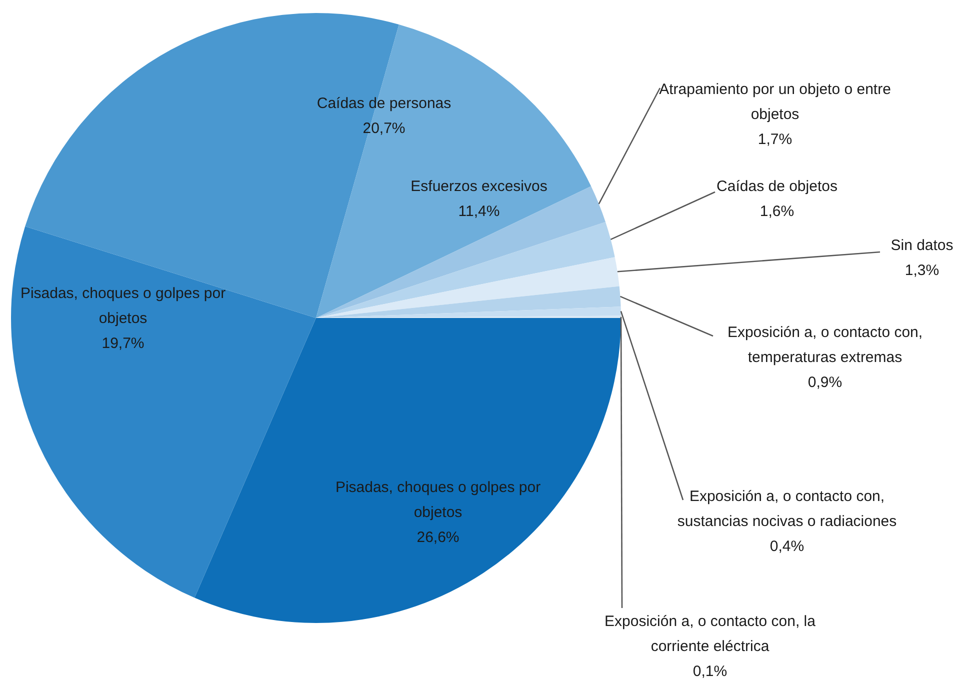 The width and height of the screenshot is (963, 679). What do you see at coordinates (922, 245) in the screenshot?
I see `slice-label: Sin datos` at bounding box center [922, 245].